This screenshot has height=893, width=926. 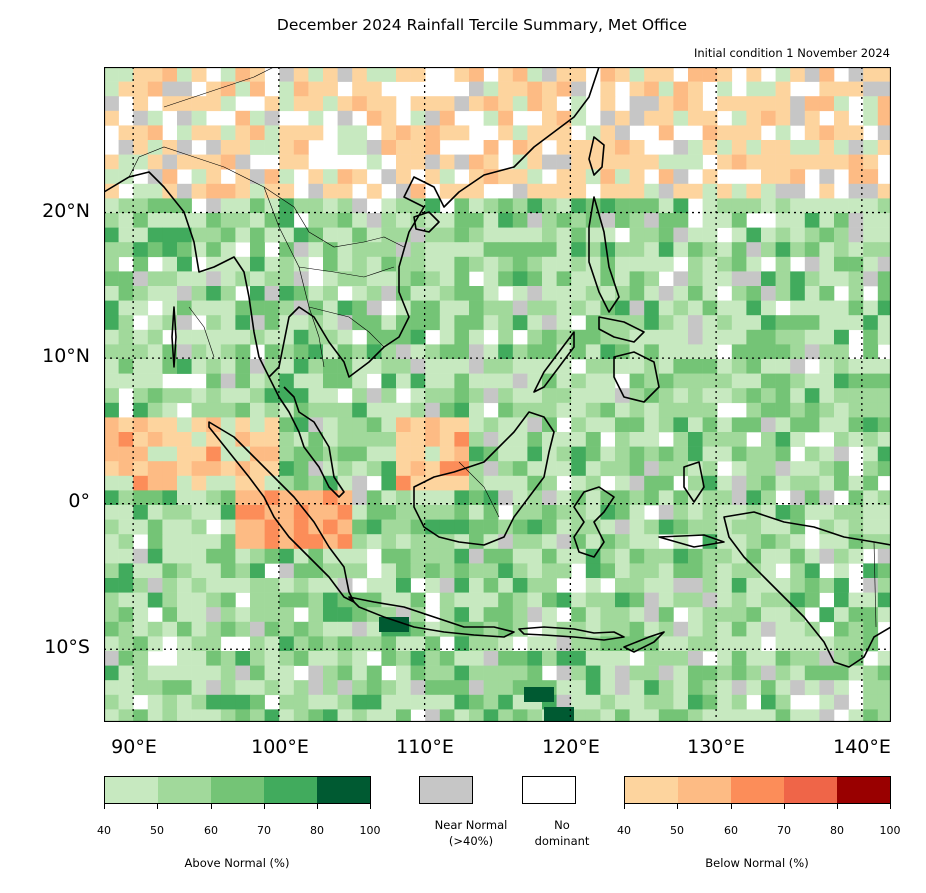 I want to click on lesser-sunda, so click(x=571, y=633).